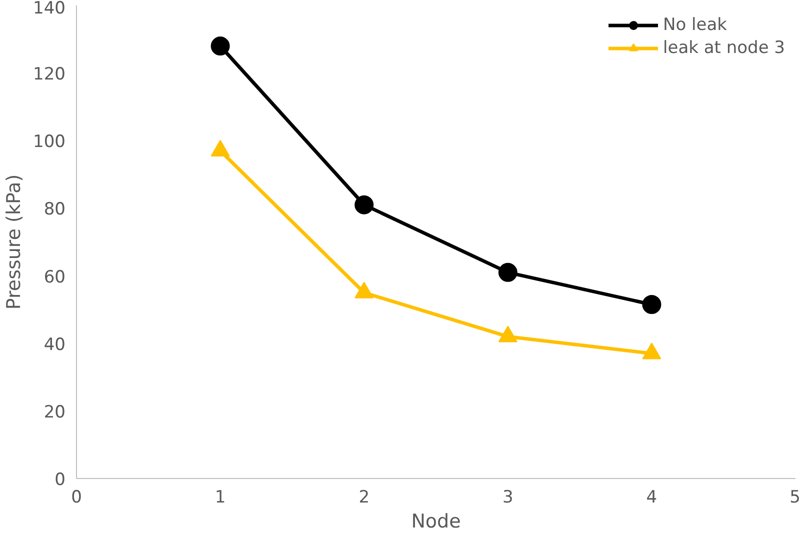 This screenshot has width=807, height=541. What do you see at coordinates (220, 498) in the screenshot?
I see `x-tick-label: 1` at bounding box center [220, 498].